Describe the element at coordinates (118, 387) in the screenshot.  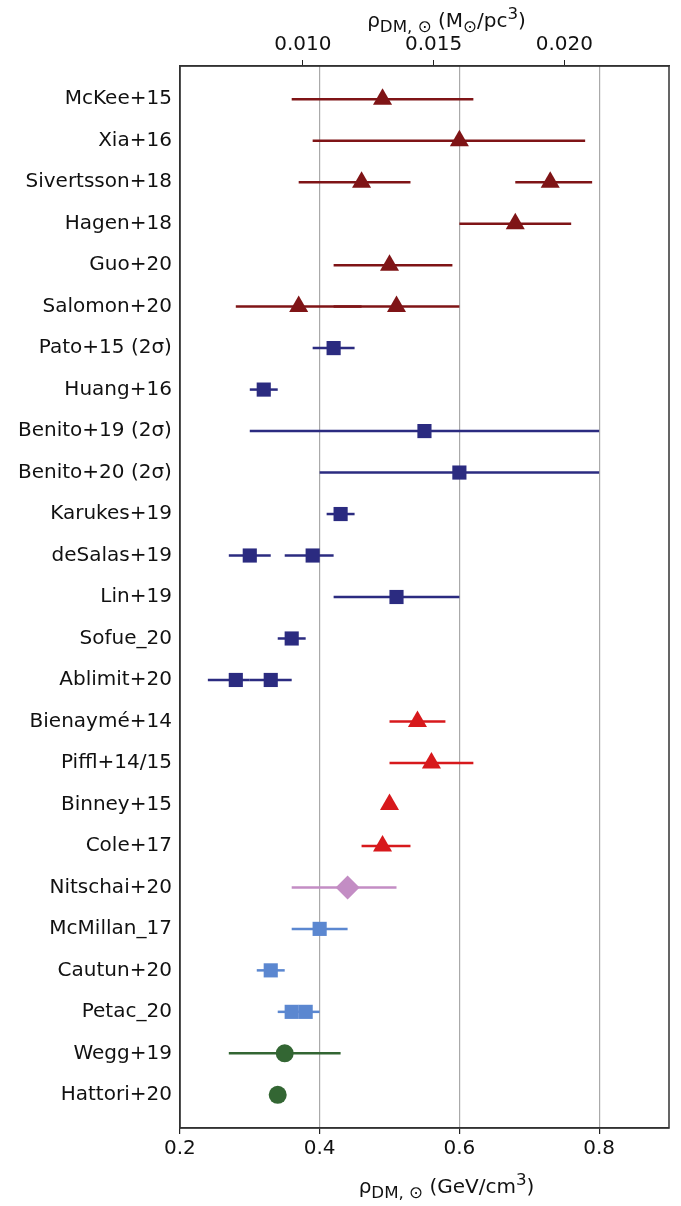
I see `y-tick-label: Huang+16` at that location.